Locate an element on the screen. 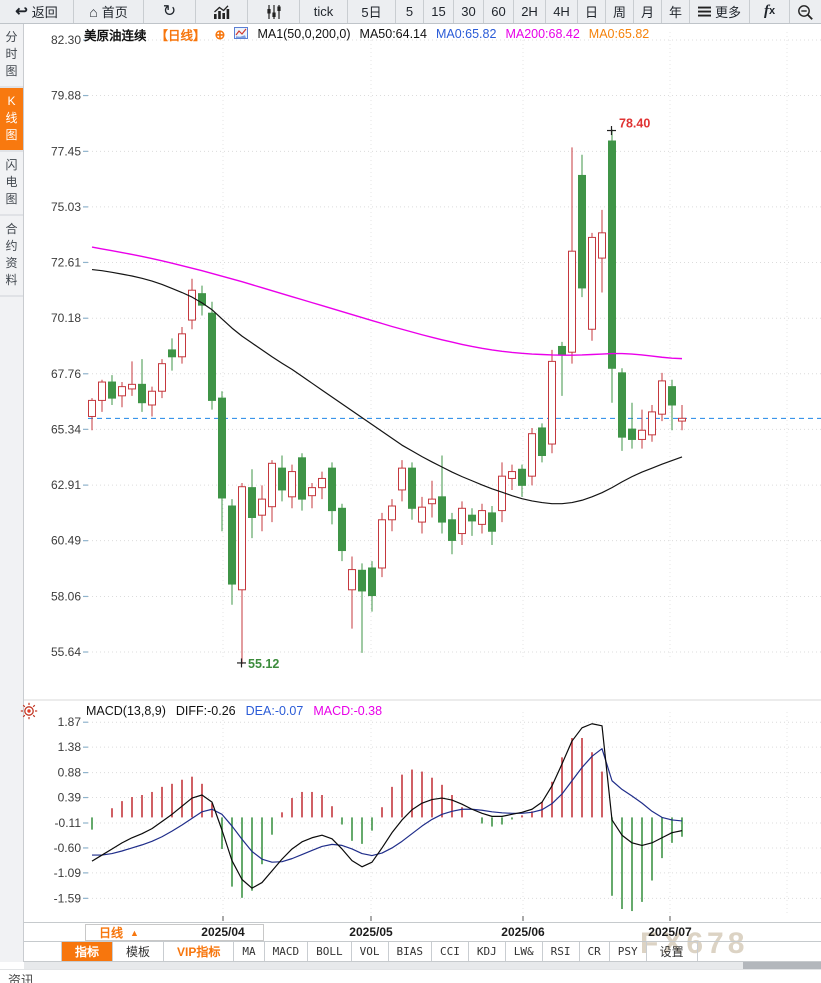  sidebar-tab-flash-chart: 闪电图 is located at coordinates (11, 184).